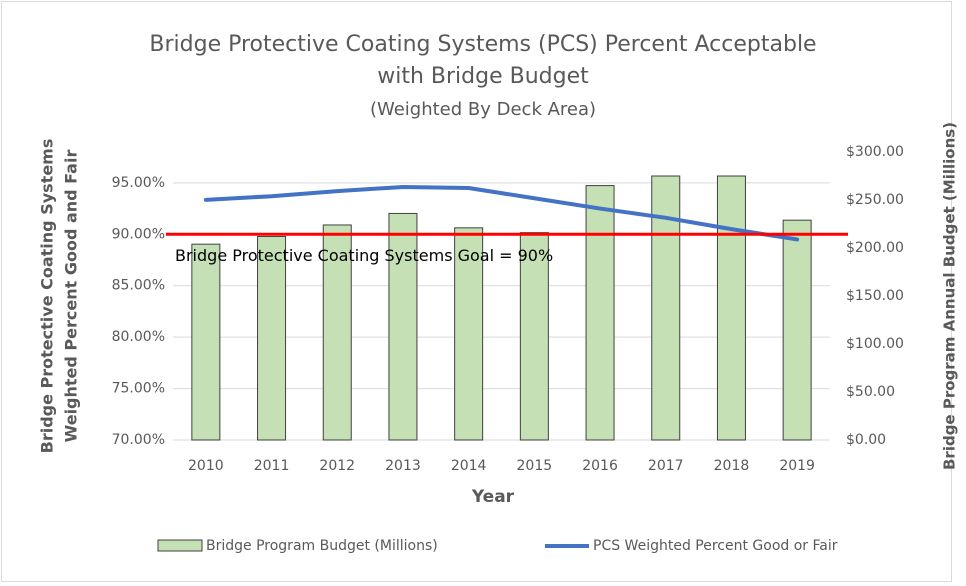 This screenshot has width=966, height=586. I want to click on y2-tick-label: $50.00, so click(870, 392).